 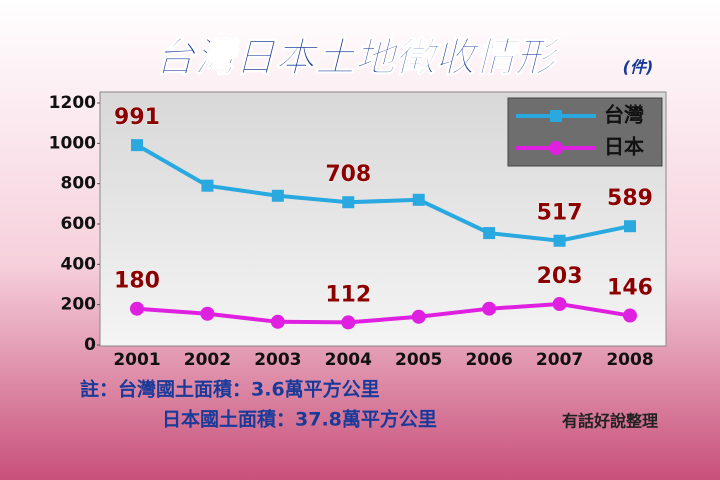 I want to click on x-tick-label: 2002, so click(x=207, y=360).